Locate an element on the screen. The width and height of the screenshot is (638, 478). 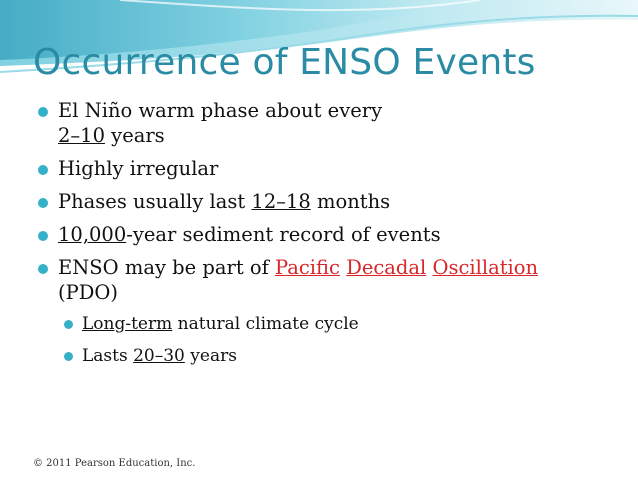
decadal-link: Decadal is located at coordinates (386, 267).